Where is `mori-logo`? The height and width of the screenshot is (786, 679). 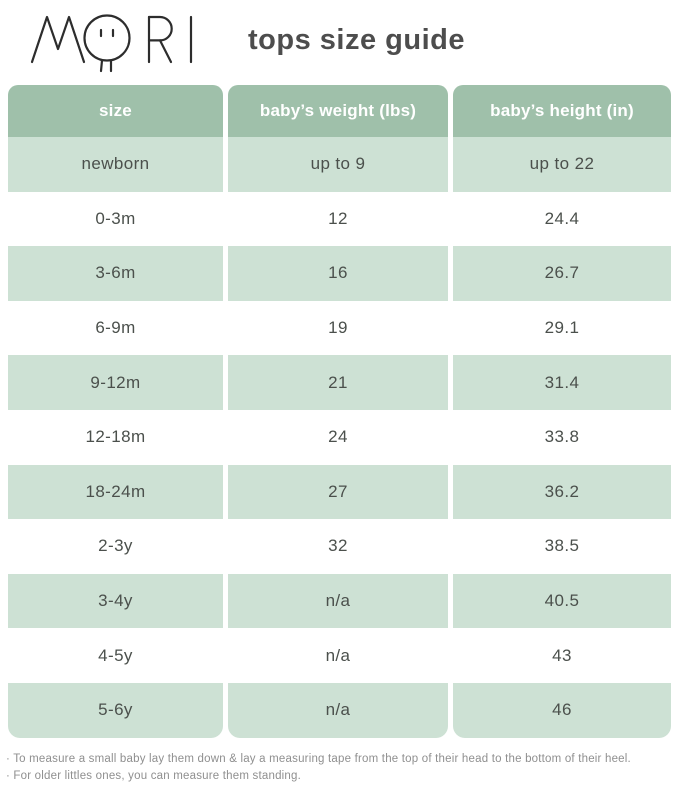
mori-logo is located at coordinates (115, 43).